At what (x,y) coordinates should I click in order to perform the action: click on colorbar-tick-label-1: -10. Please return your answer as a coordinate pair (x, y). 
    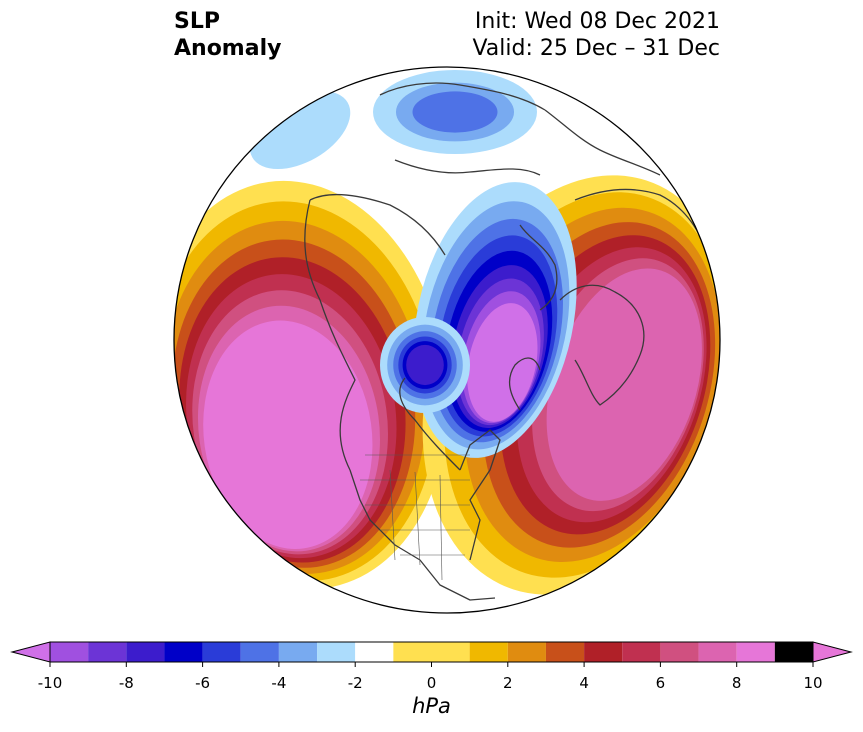
    Looking at the image, I should click on (50, 682).